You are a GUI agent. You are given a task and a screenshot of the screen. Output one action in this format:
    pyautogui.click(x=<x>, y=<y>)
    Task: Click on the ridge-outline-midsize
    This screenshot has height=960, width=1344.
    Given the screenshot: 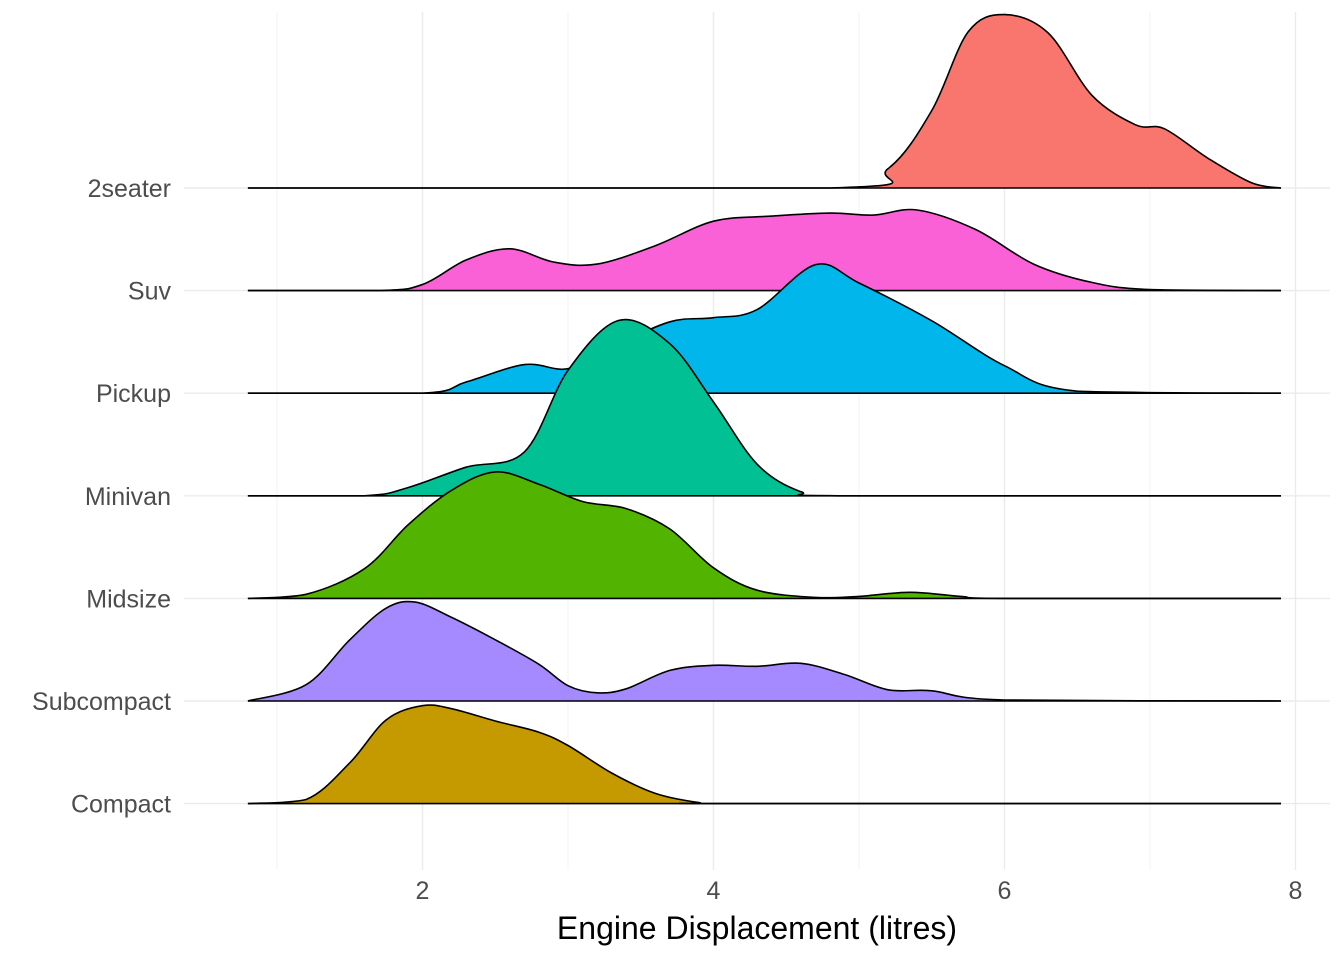 What is the action you would take?
    pyautogui.click(x=764, y=535)
    